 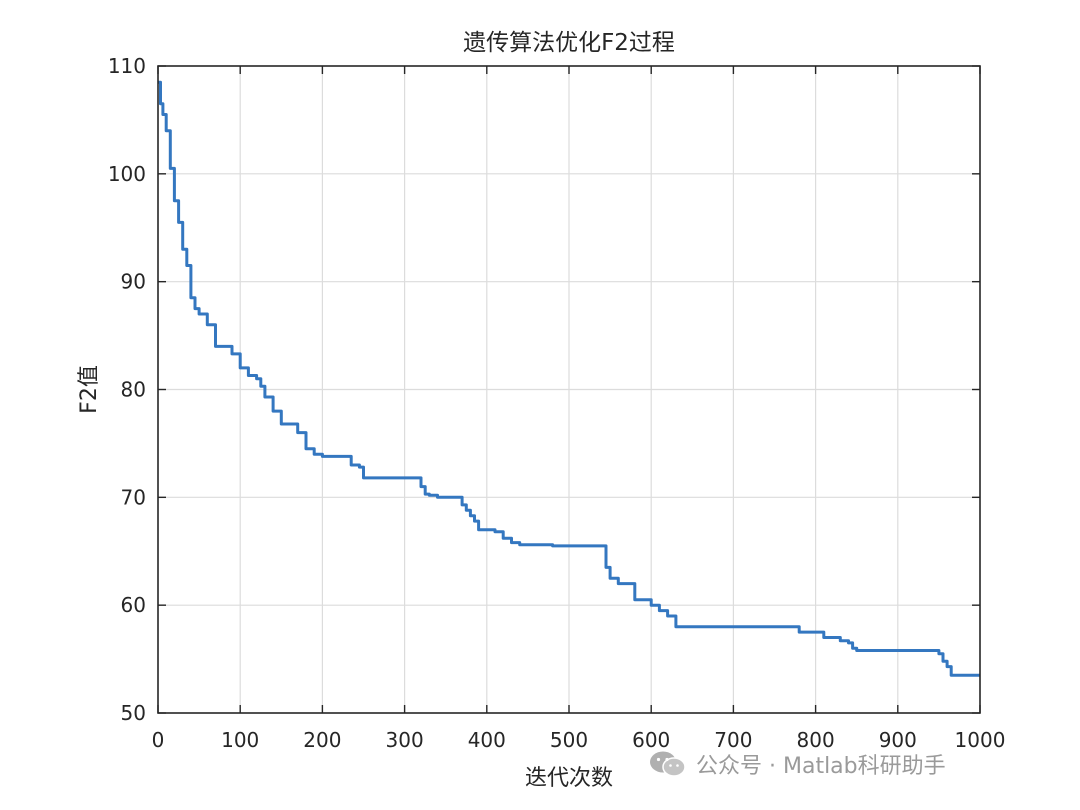 What do you see at coordinates (405, 740) in the screenshot?
I see `x-tick-label: 300` at bounding box center [405, 740].